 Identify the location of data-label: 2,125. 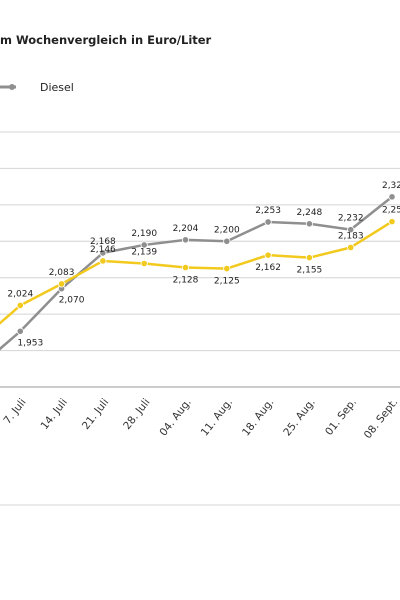
(227, 282).